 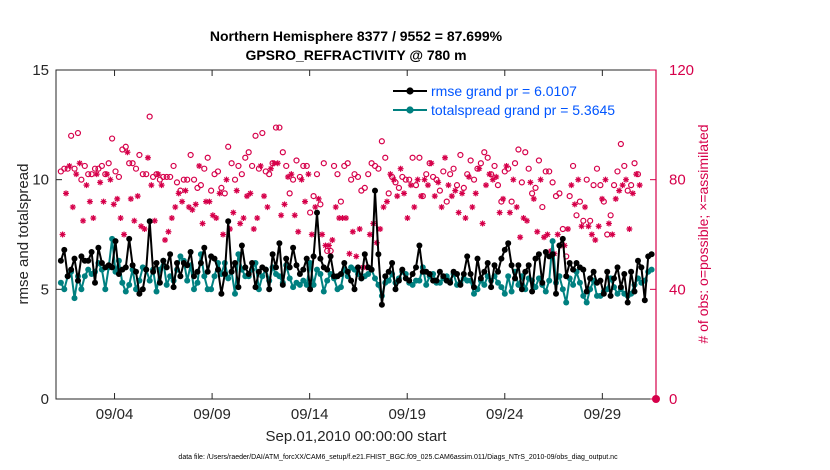 What do you see at coordinates (673, 399) in the screenshot?
I see `y2-tick-label: 0` at bounding box center [673, 399].